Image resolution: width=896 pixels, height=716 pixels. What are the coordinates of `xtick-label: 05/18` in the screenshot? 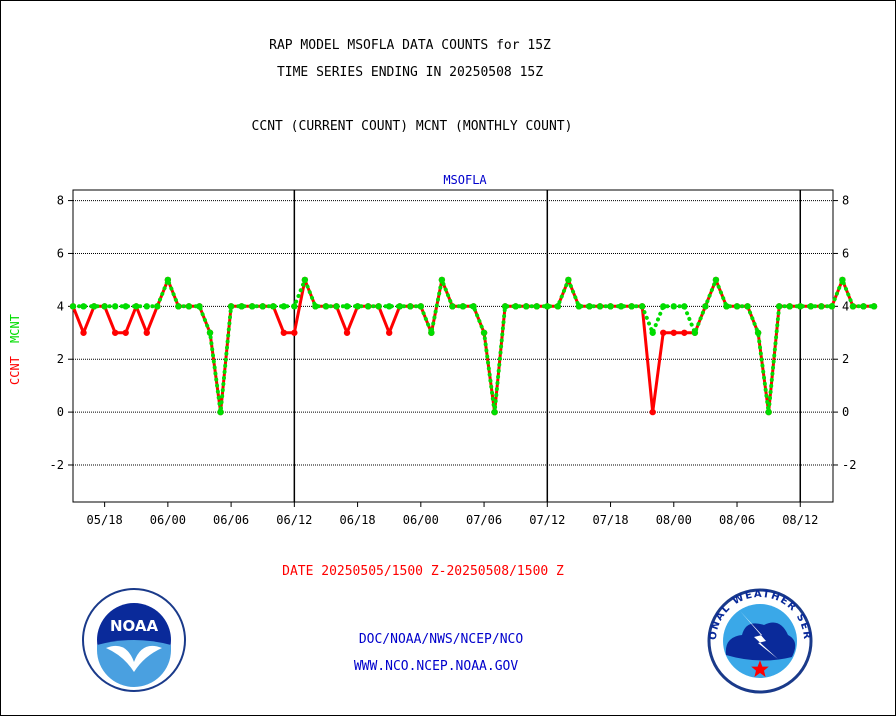 It's located at (105, 520).